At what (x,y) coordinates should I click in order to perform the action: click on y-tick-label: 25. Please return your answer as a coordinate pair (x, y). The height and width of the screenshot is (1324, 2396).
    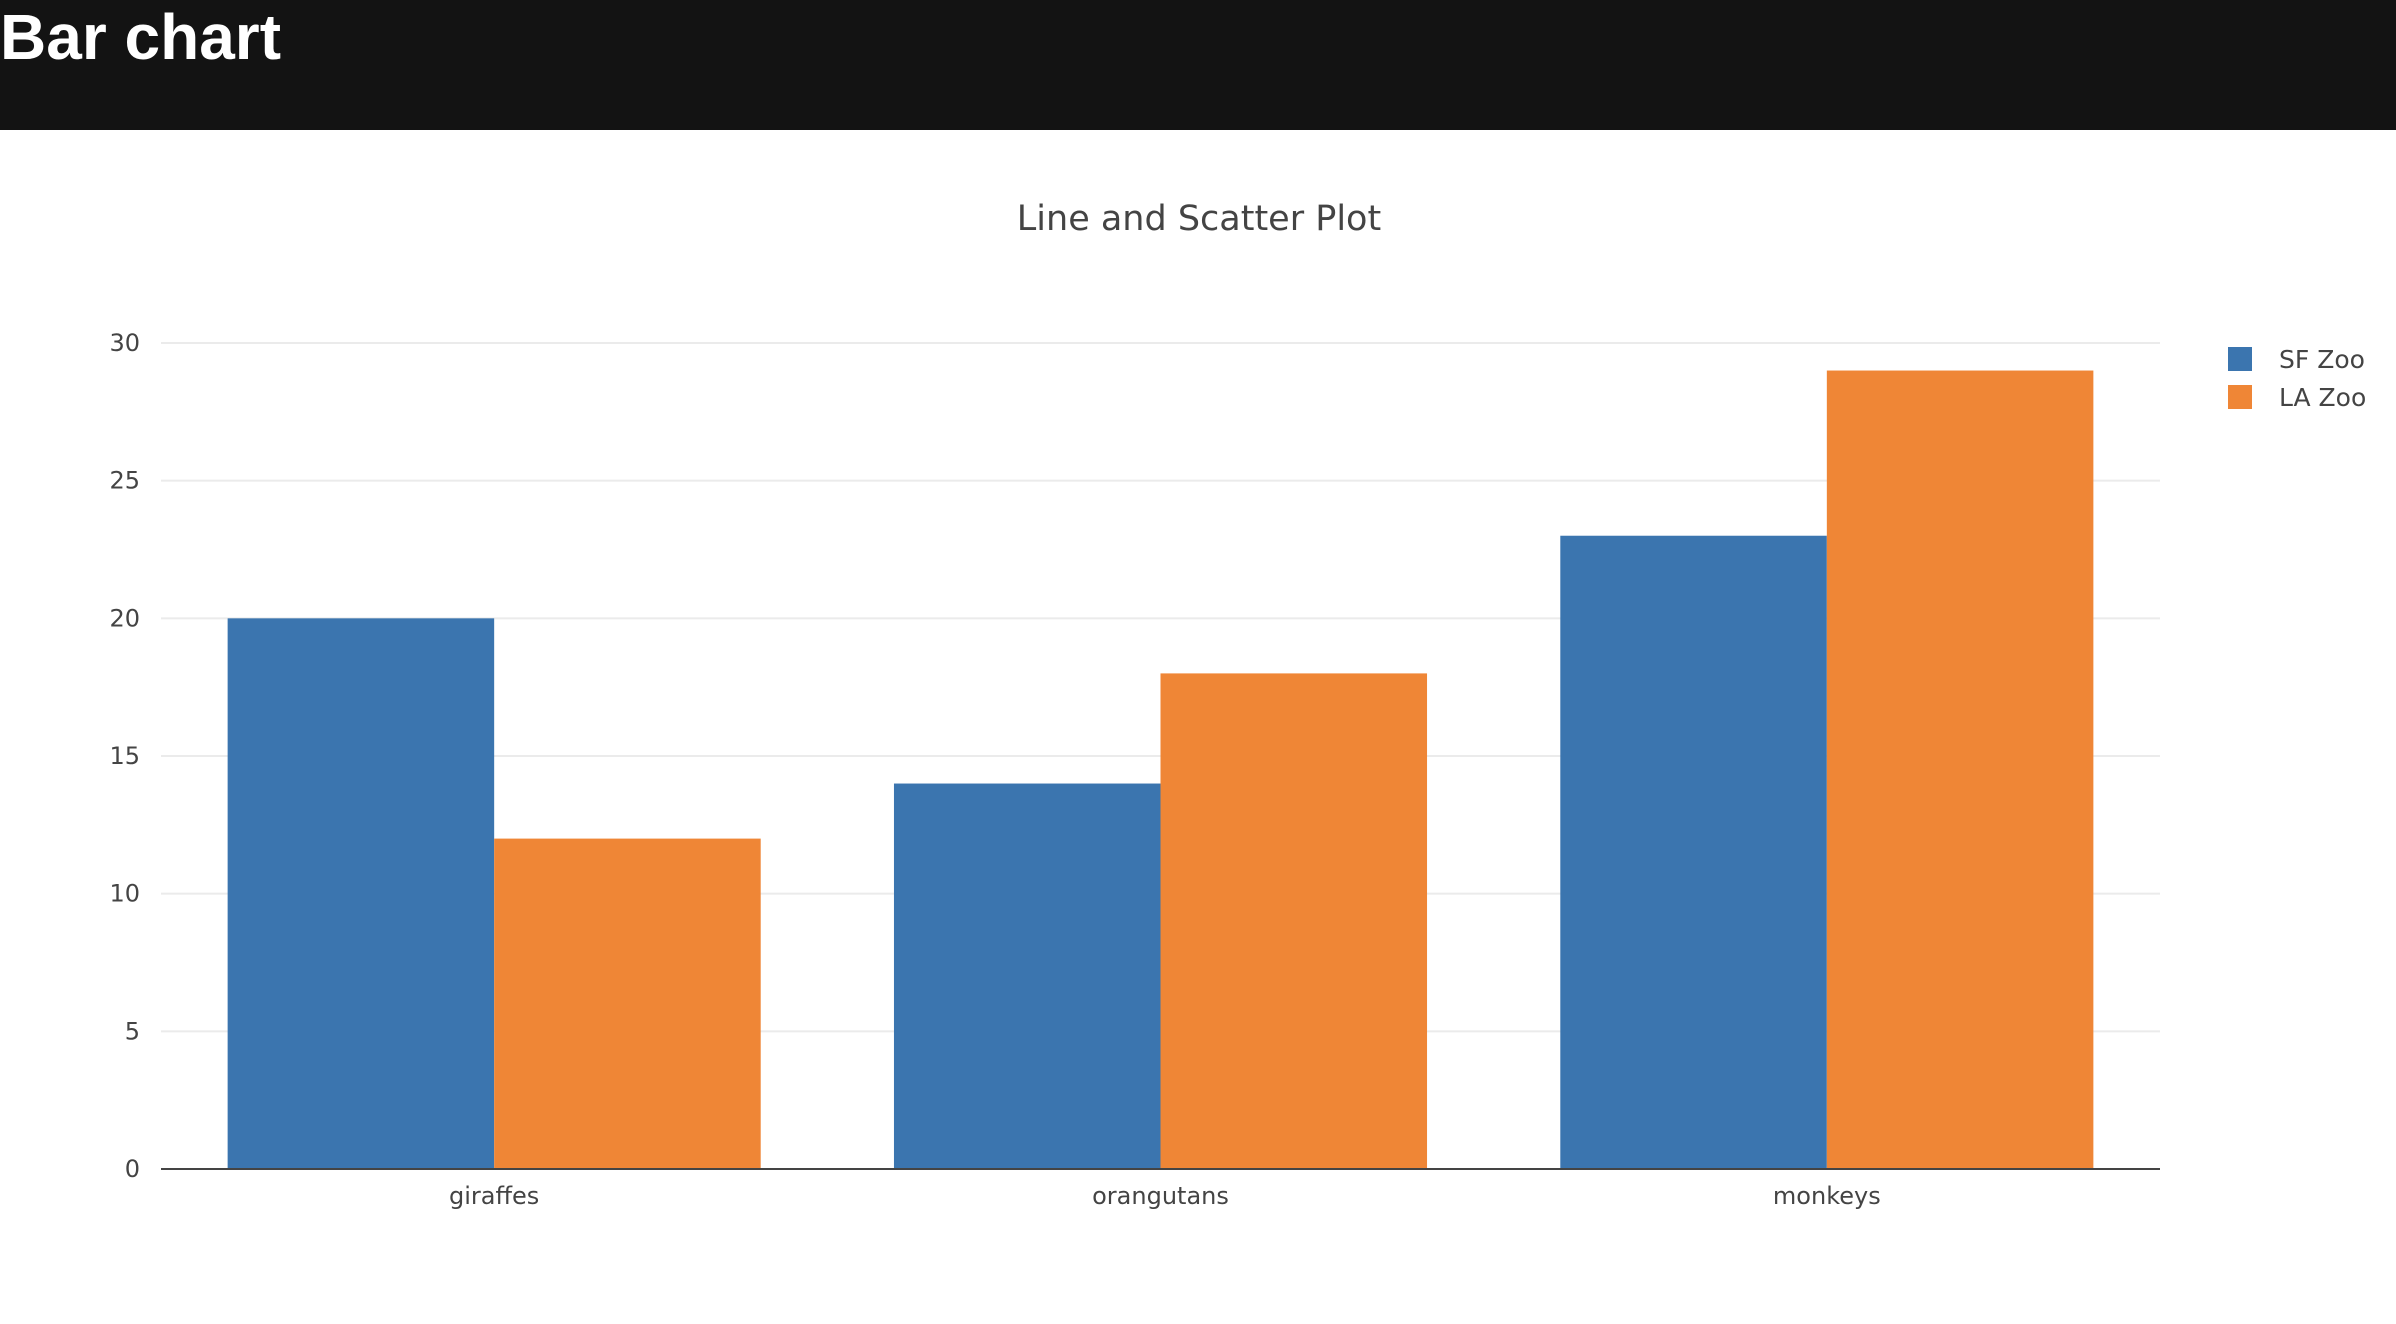
    Looking at the image, I should click on (124, 481).